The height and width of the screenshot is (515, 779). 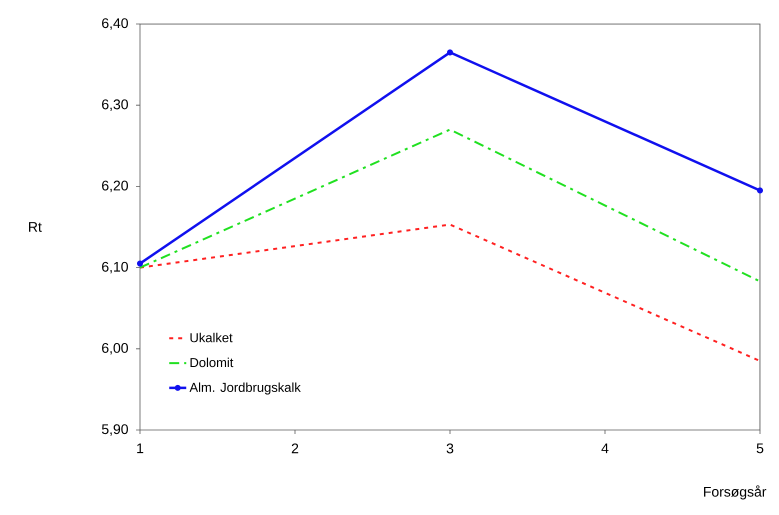 What do you see at coordinates (295, 448) in the screenshot?
I see `x-tick-label: 2` at bounding box center [295, 448].